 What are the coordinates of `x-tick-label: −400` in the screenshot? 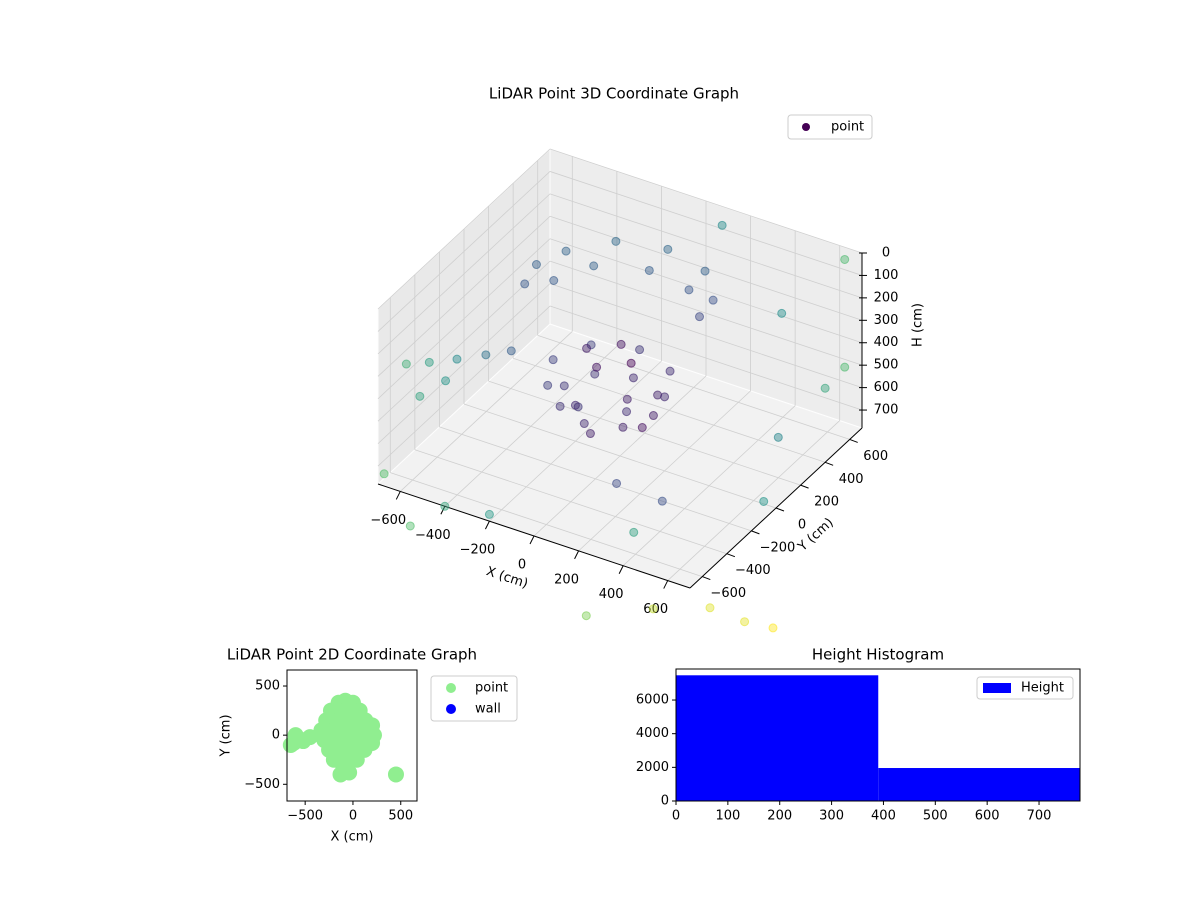 It's located at (433, 535).